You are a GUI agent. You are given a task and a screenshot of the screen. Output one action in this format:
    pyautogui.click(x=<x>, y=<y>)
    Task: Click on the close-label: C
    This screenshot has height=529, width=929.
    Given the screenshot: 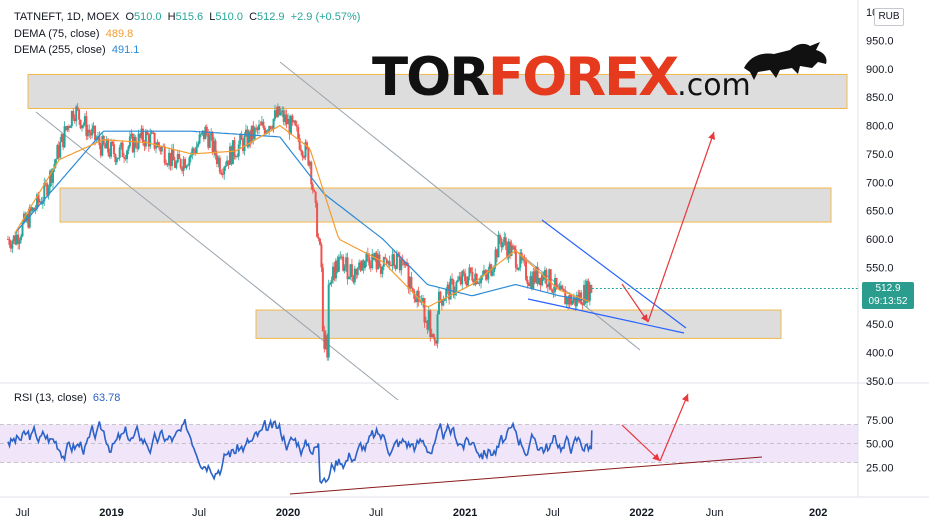 What is the action you would take?
    pyautogui.click(x=253, y=17)
    